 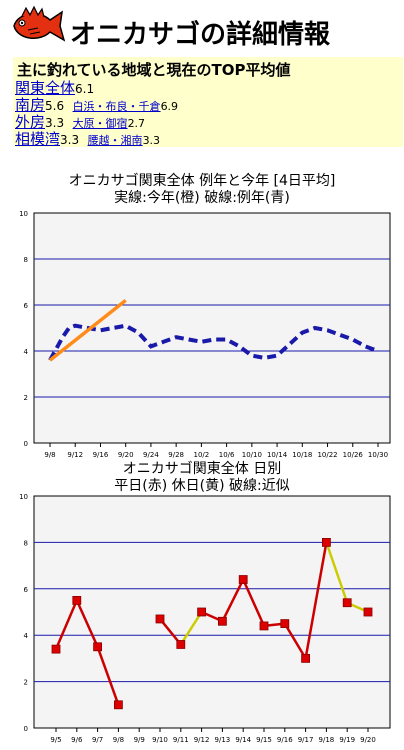 I want to click on x-tick-label: 10/30, so click(x=378, y=455).